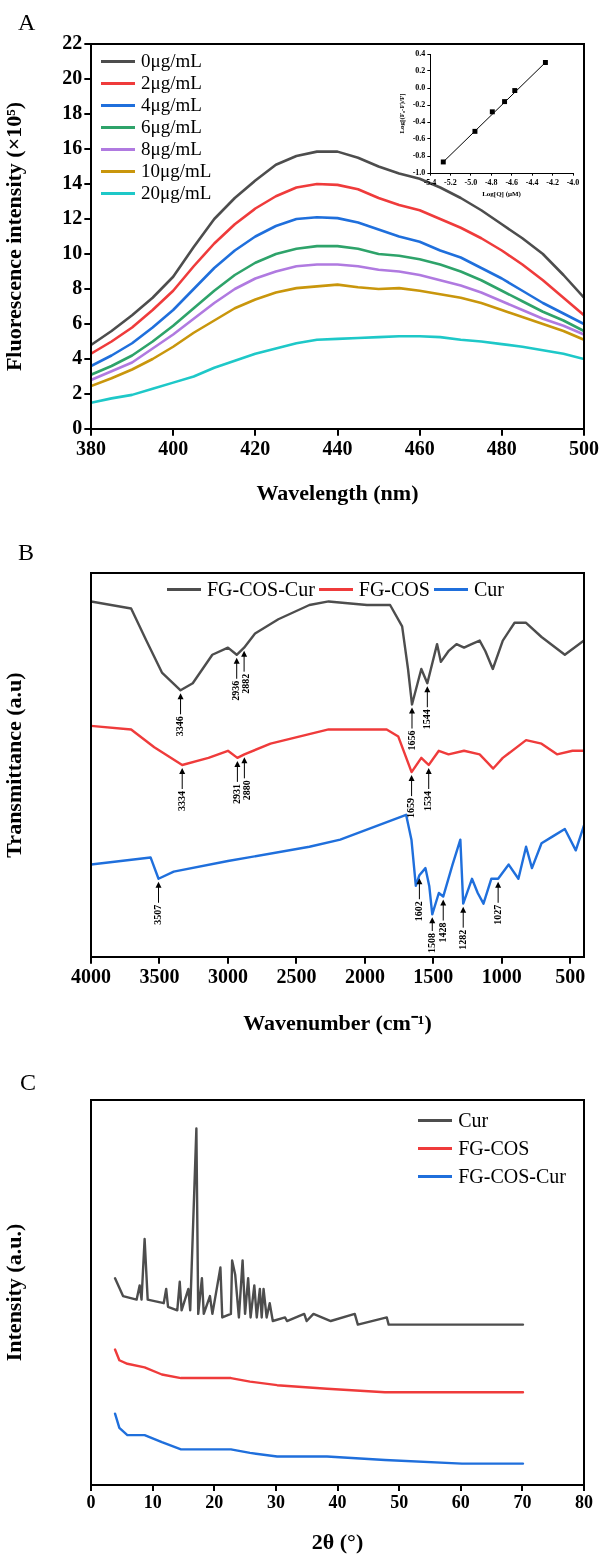  I want to click on x-tick-label: 3500, so click(159, 975).